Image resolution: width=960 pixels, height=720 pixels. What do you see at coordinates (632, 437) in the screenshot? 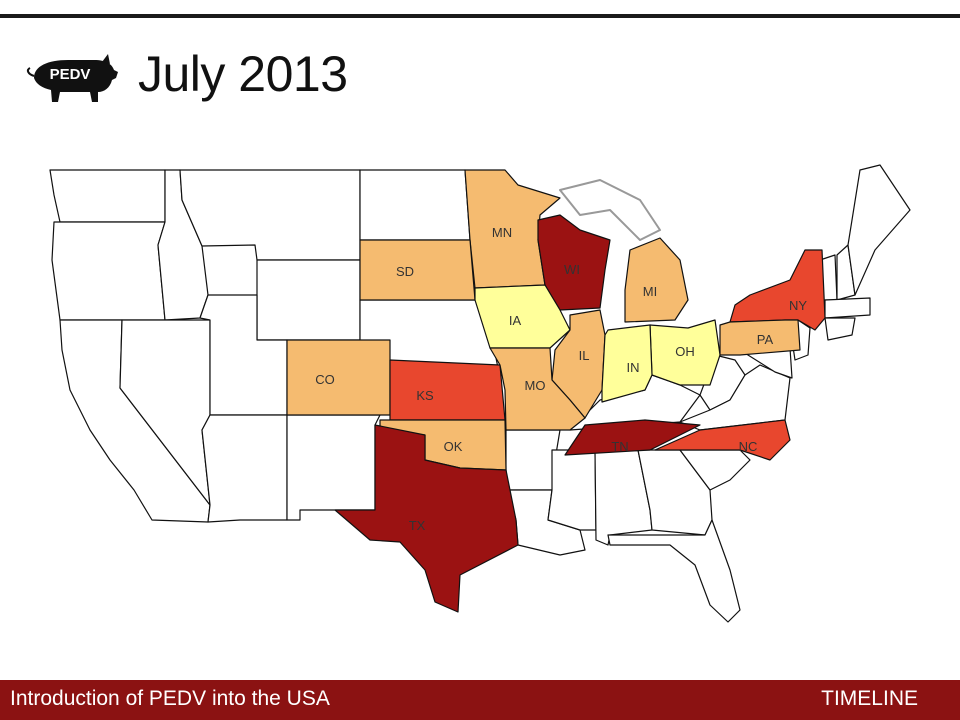
I see `state-tn` at bounding box center [632, 437].